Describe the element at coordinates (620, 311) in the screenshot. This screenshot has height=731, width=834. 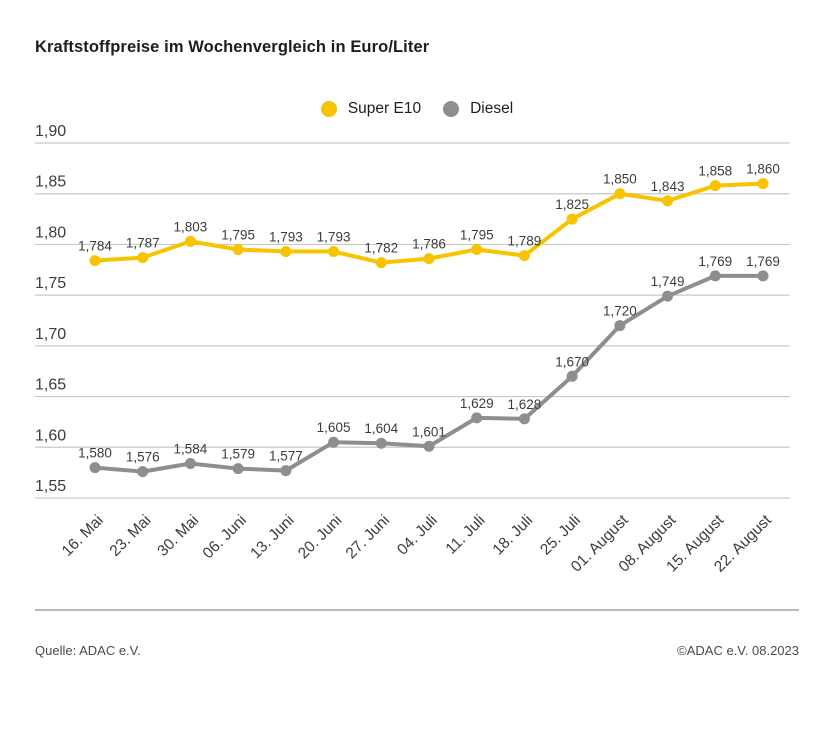
I see `data-point-label: 1,720` at that location.